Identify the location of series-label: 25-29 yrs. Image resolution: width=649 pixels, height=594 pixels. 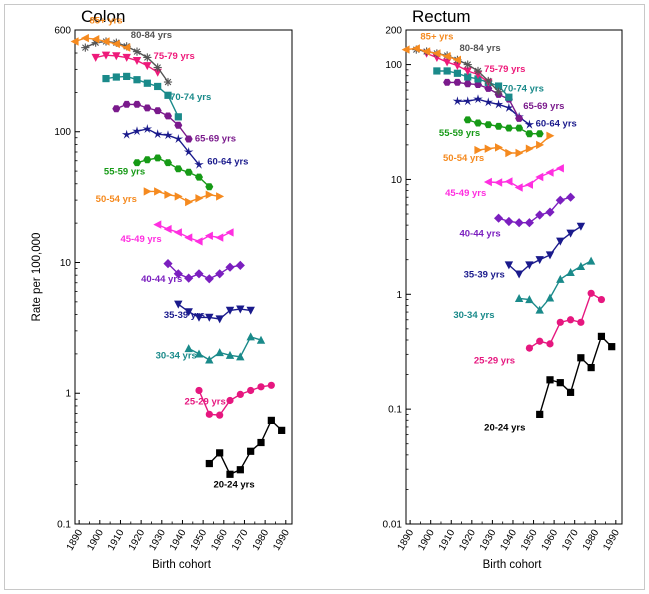
(494, 360).